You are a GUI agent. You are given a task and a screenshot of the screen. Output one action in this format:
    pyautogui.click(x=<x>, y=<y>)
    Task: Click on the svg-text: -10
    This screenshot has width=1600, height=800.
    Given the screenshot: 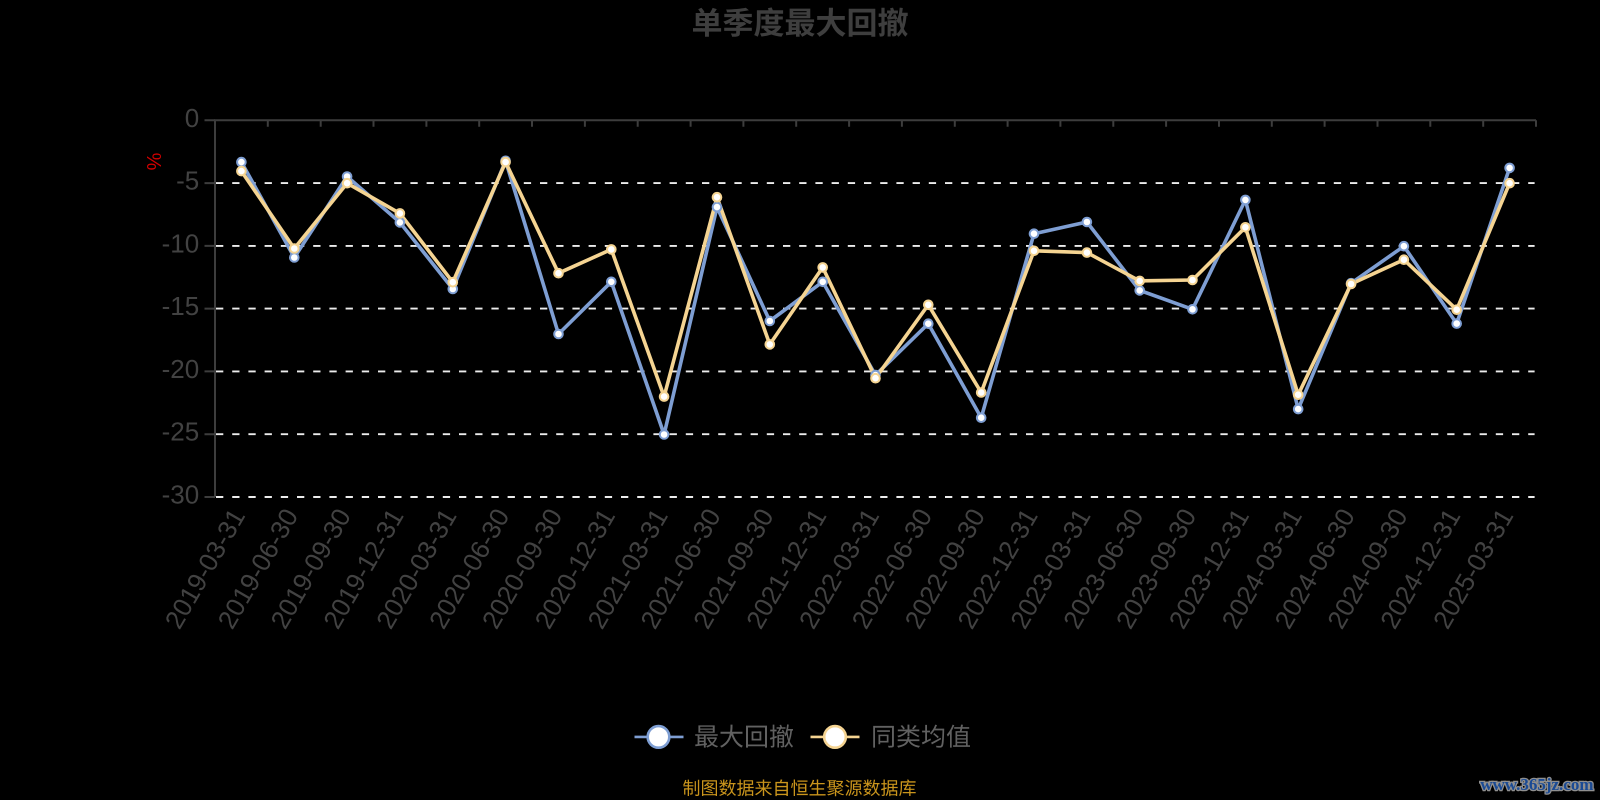 What is the action you would take?
    pyautogui.click(x=181, y=243)
    